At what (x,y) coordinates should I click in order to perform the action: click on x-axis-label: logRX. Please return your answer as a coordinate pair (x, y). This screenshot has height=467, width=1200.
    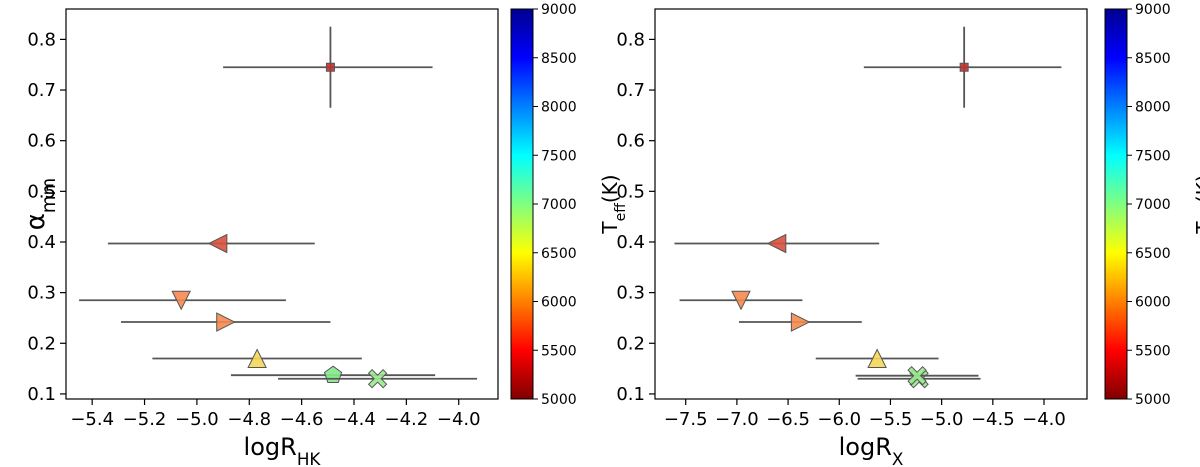
    Looking at the image, I should click on (871, 450).